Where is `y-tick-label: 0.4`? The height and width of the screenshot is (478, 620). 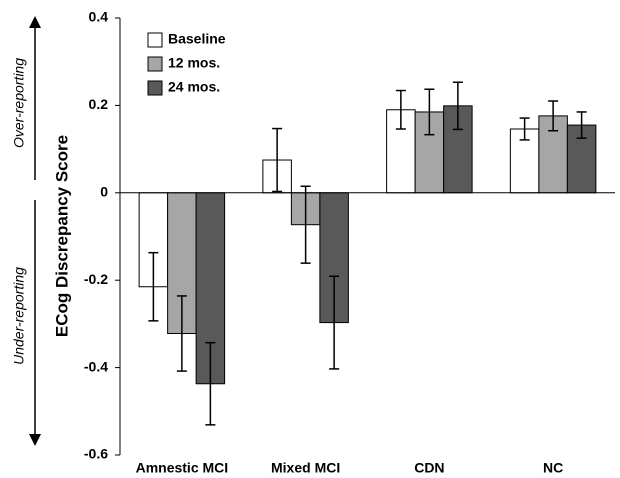
y-tick-label: 0.4 is located at coordinates (99, 17).